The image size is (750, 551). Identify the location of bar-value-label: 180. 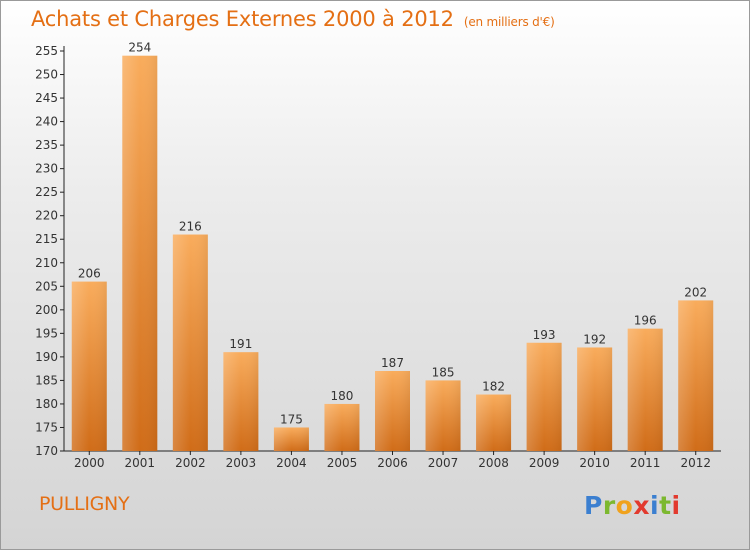
(342, 396).